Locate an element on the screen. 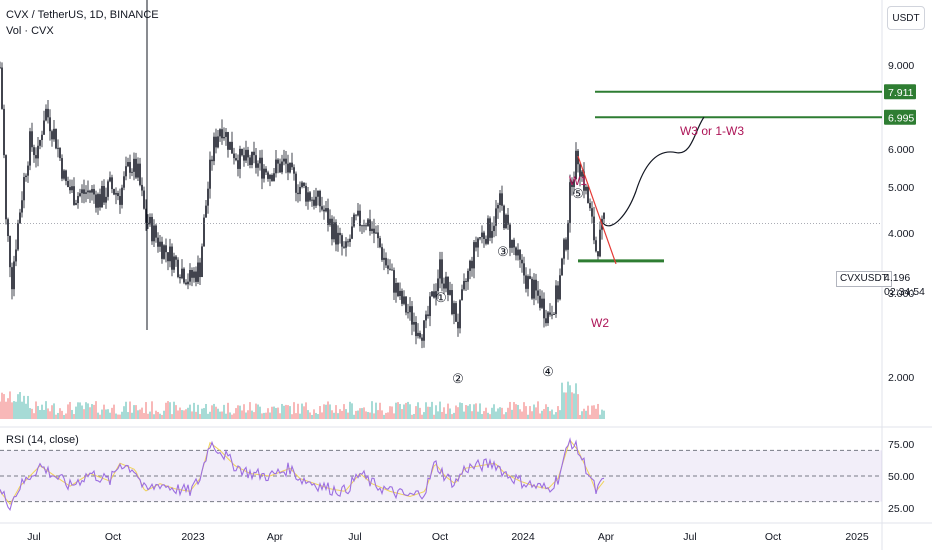 The width and height of the screenshot is (932, 550). time-tick-label: Oct is located at coordinates (773, 537).